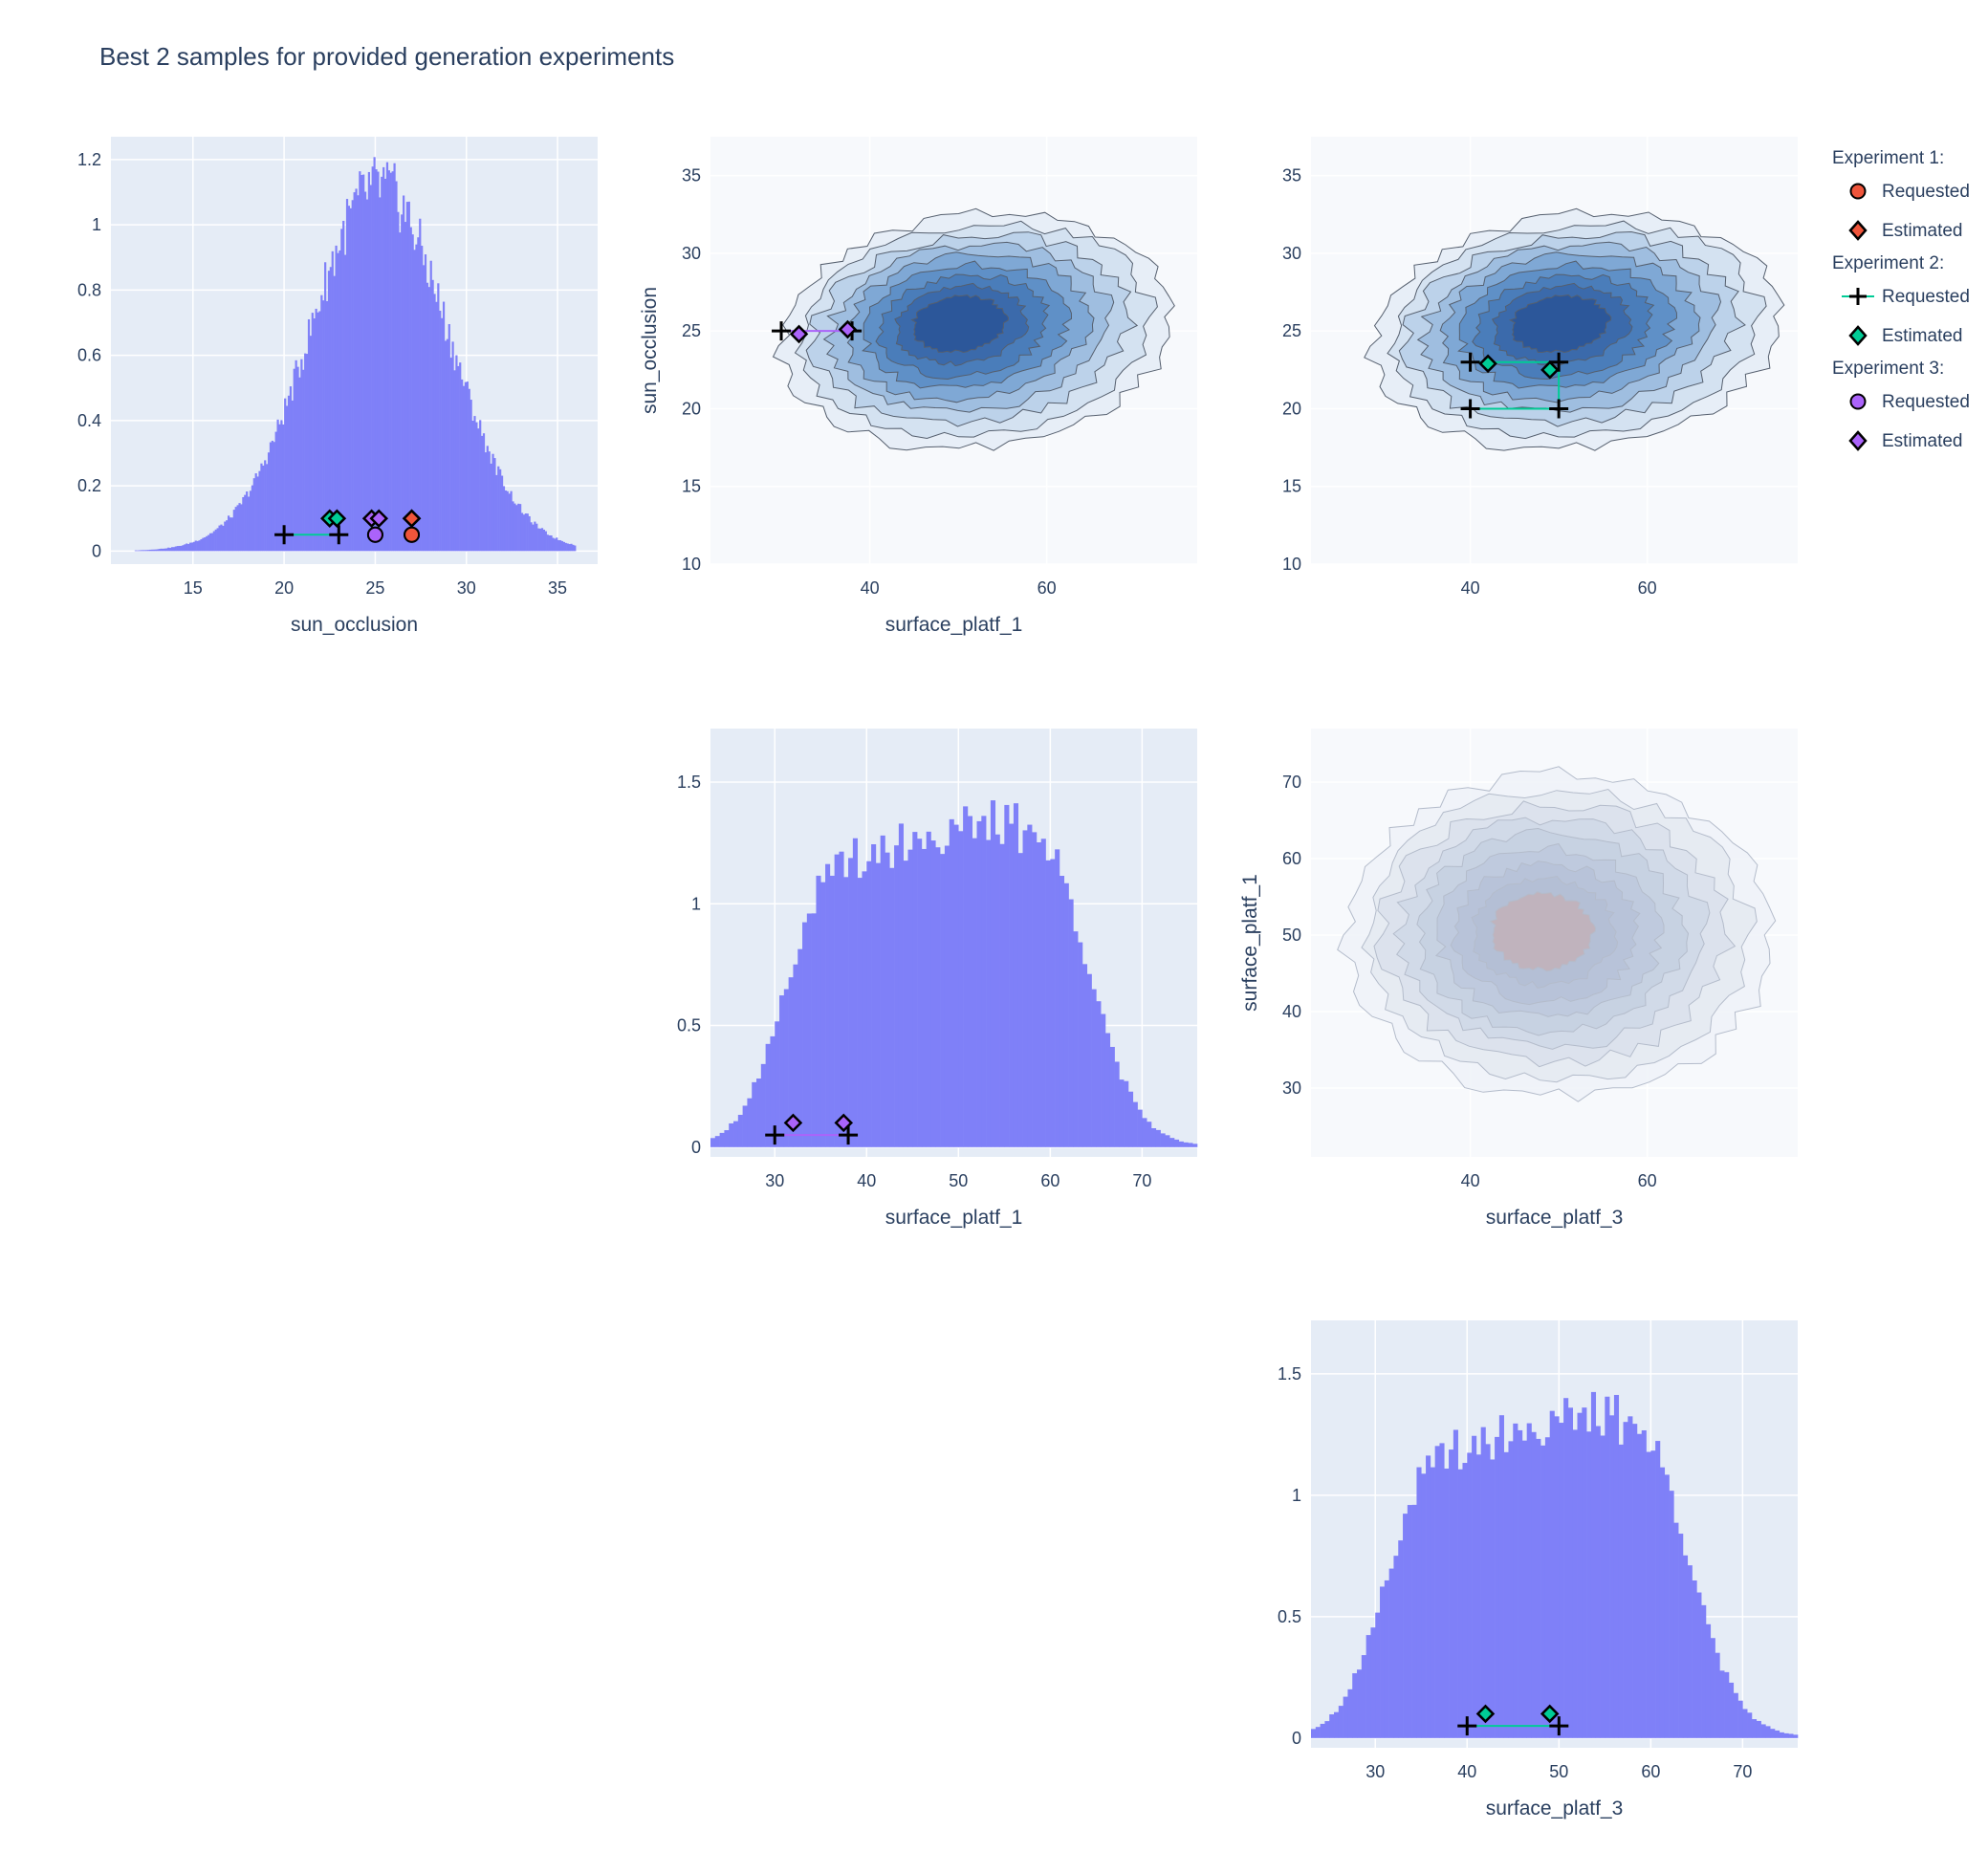 The image size is (1988, 1852). Describe the element at coordinates (89, 159) in the screenshot. I see `y-tick-label: 1.2` at that location.